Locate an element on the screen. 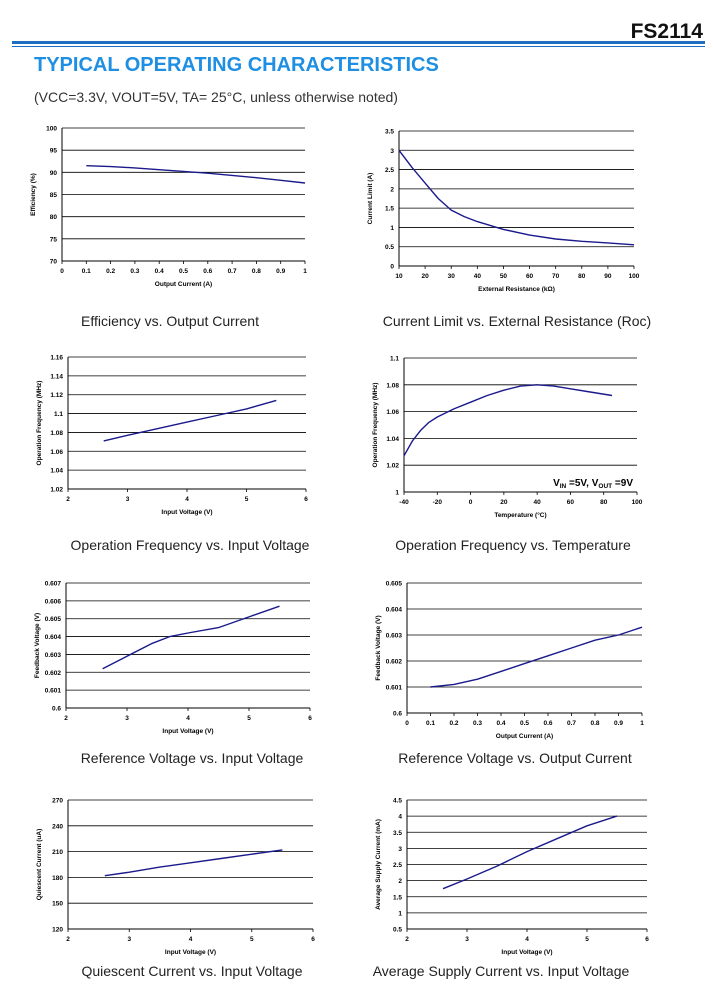  x-tick-label: 0.5 is located at coordinates (524, 723).